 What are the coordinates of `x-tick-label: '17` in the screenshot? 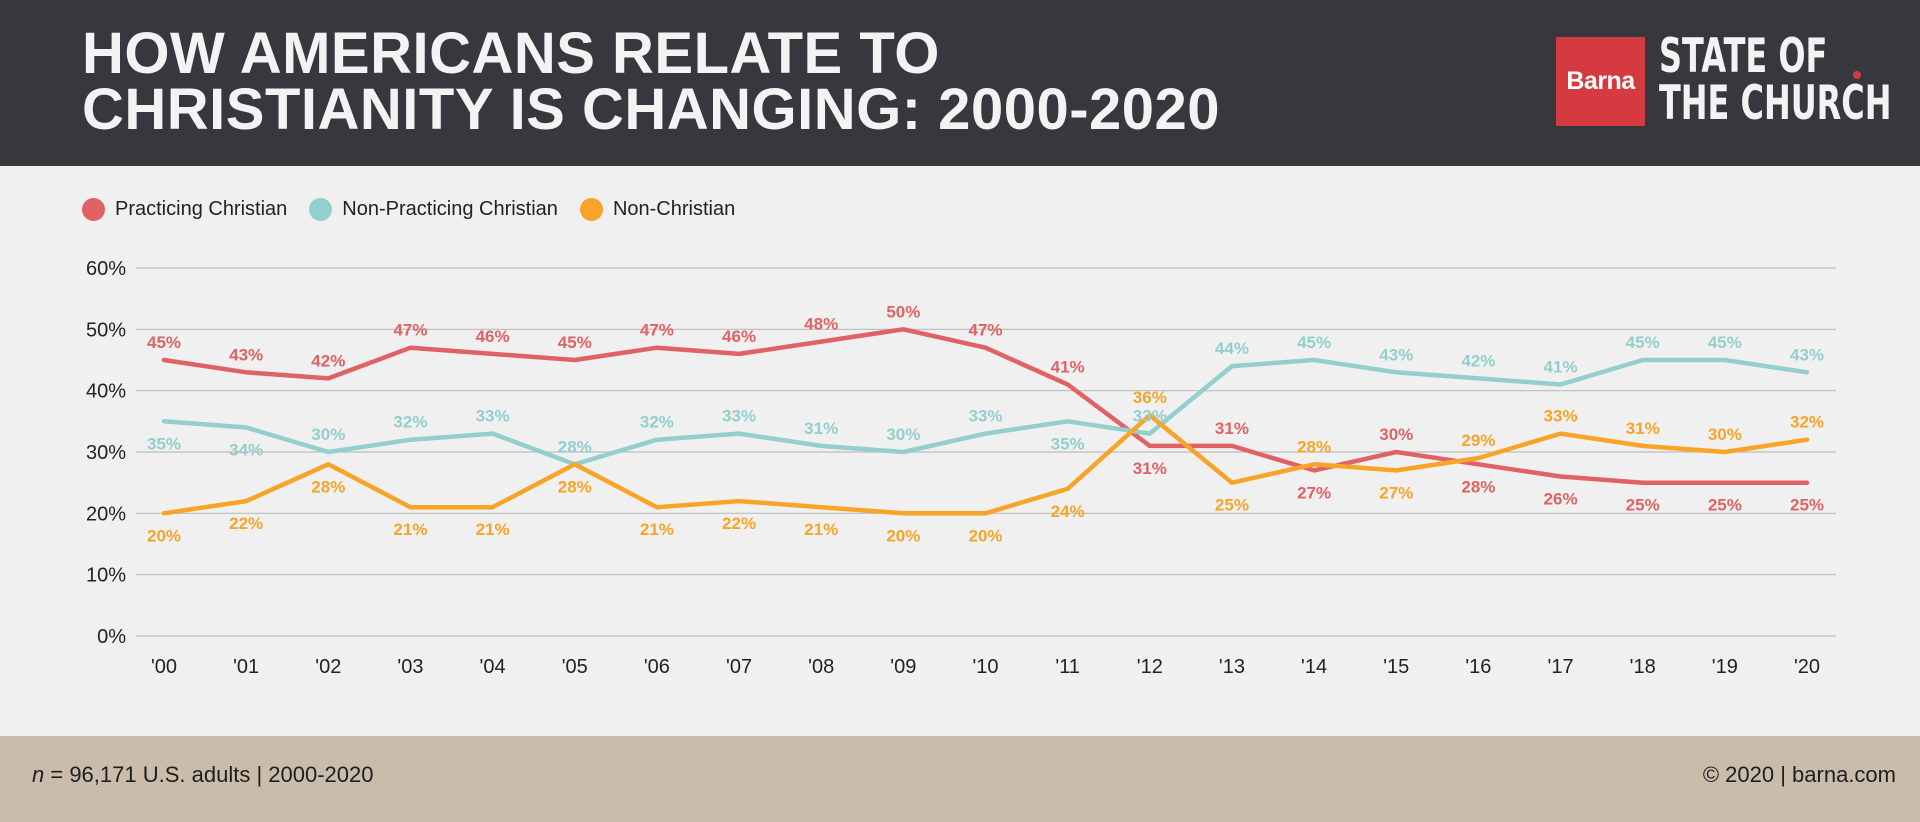 It's located at (1561, 667).